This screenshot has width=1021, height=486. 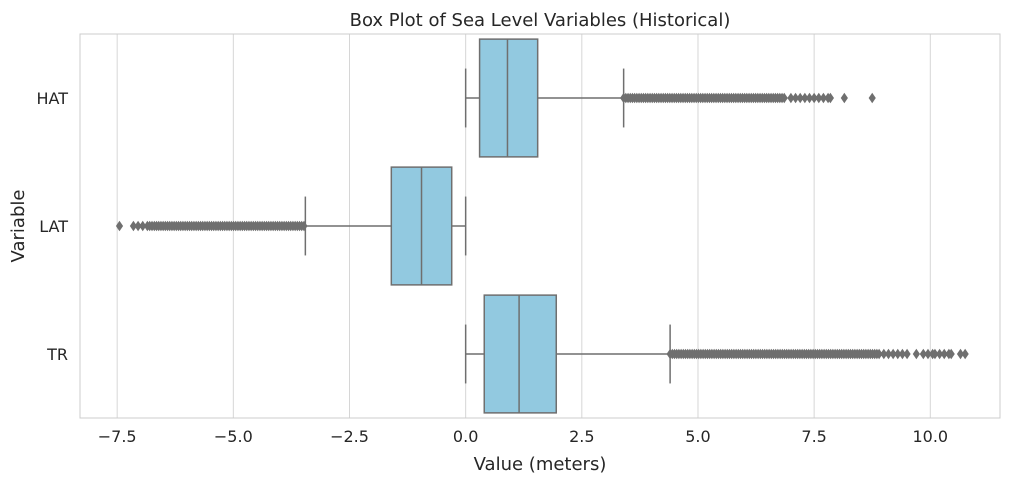 What do you see at coordinates (581, 436) in the screenshot?
I see `x-tick-label: 2.5` at bounding box center [581, 436].